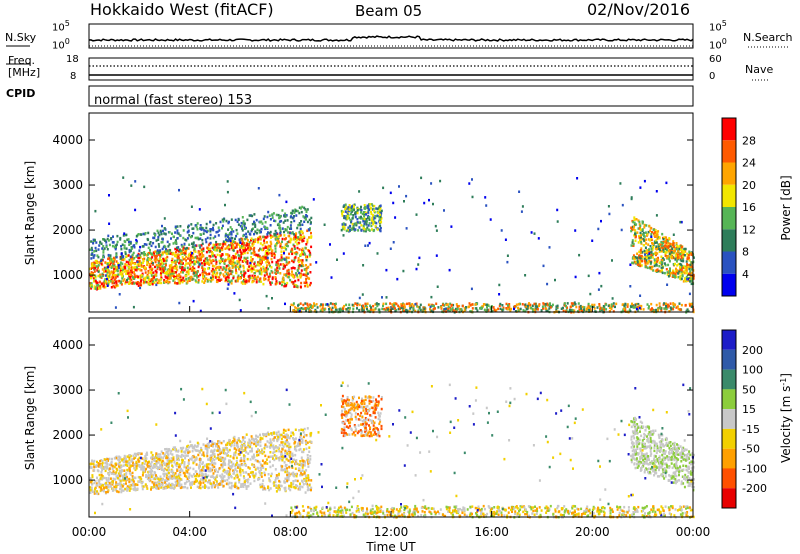 Image resolution: width=800 pixels, height=554 pixels. What do you see at coordinates (173, 100) in the screenshot?
I see `cpid-value: normal (fast stereo) 153` at bounding box center [173, 100].